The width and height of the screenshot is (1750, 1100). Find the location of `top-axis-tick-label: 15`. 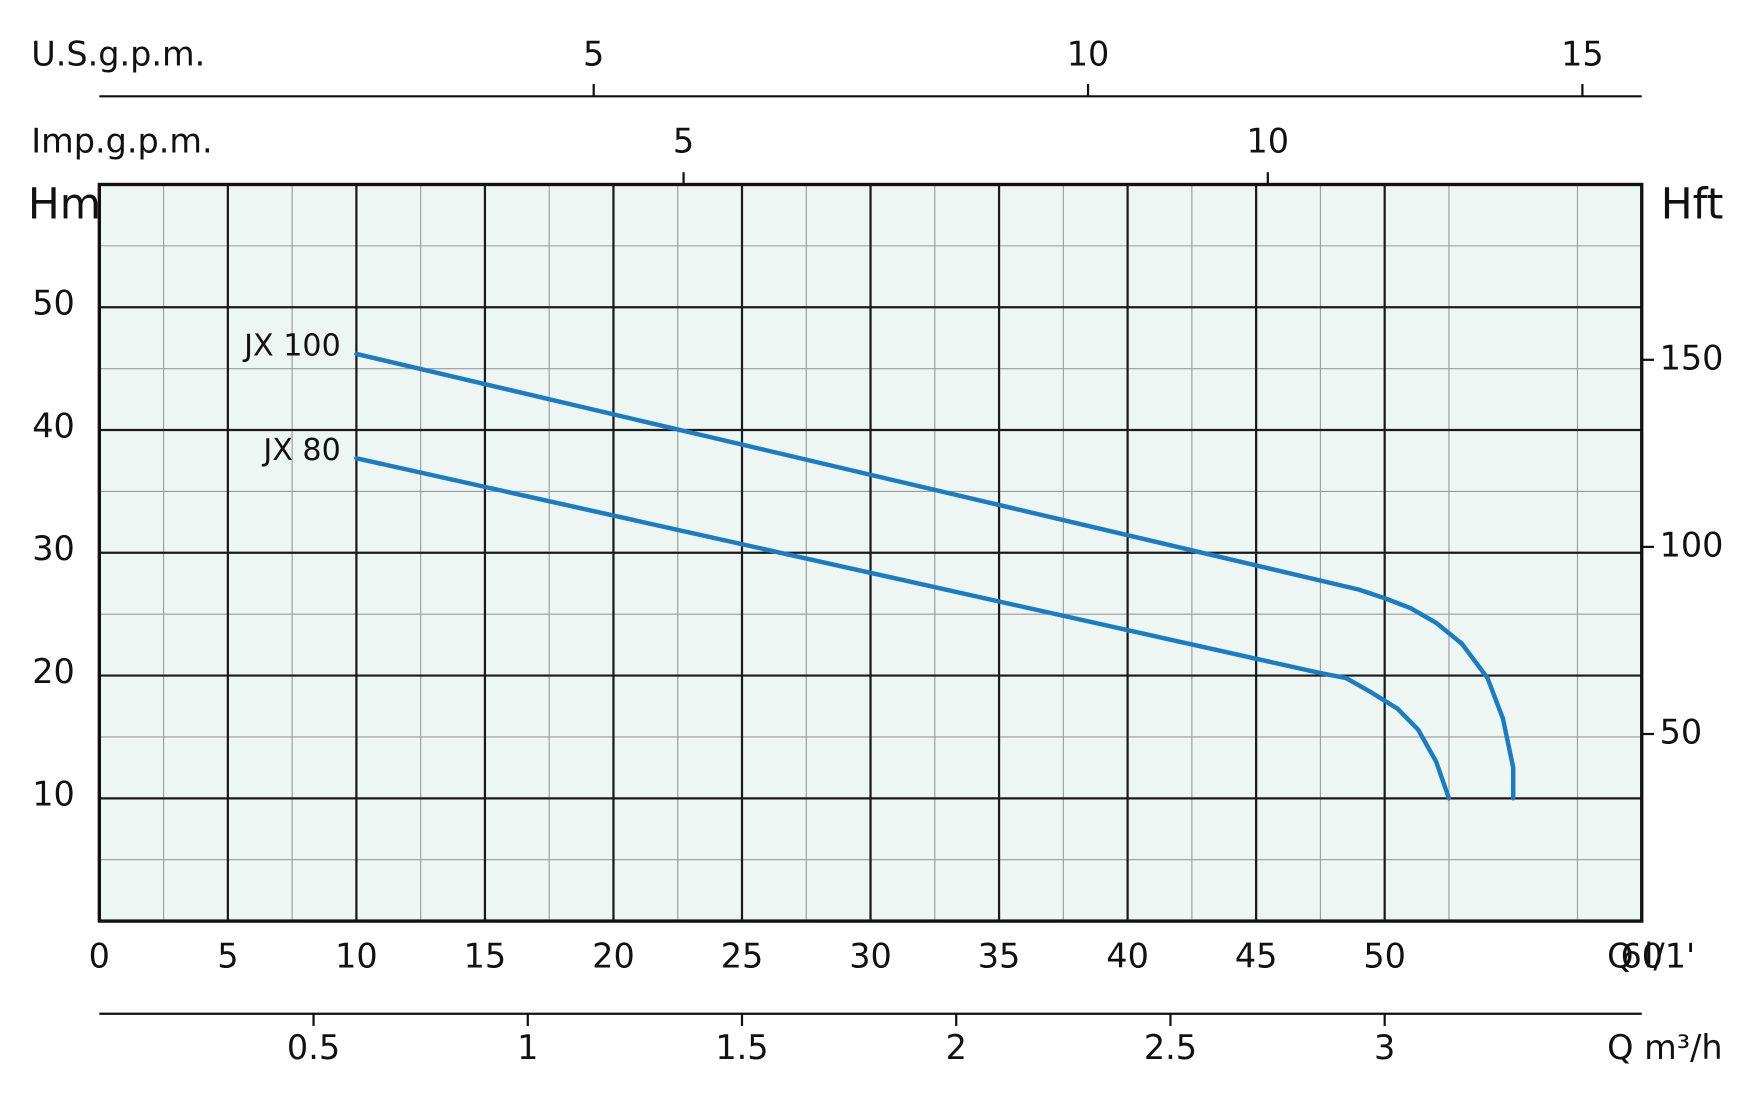

top-axis-tick-label: 15 is located at coordinates (1582, 54).